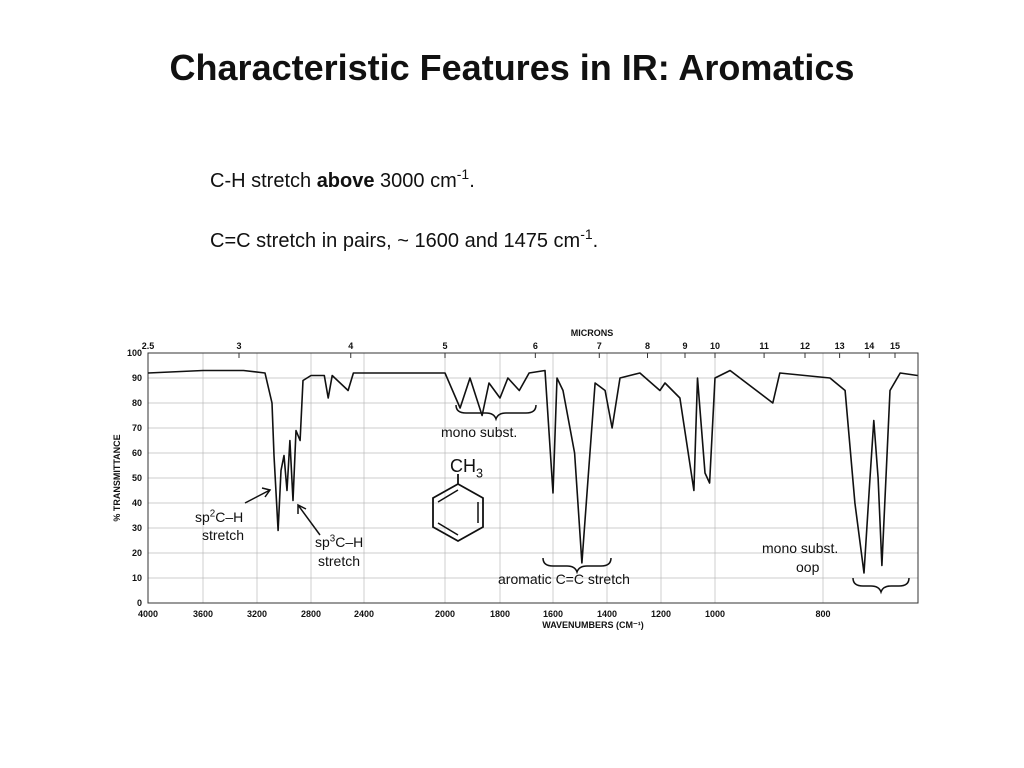 This screenshot has width=1024, height=768. I want to click on bullet: C-H stretch above 3000 cm-1., so click(342, 179).